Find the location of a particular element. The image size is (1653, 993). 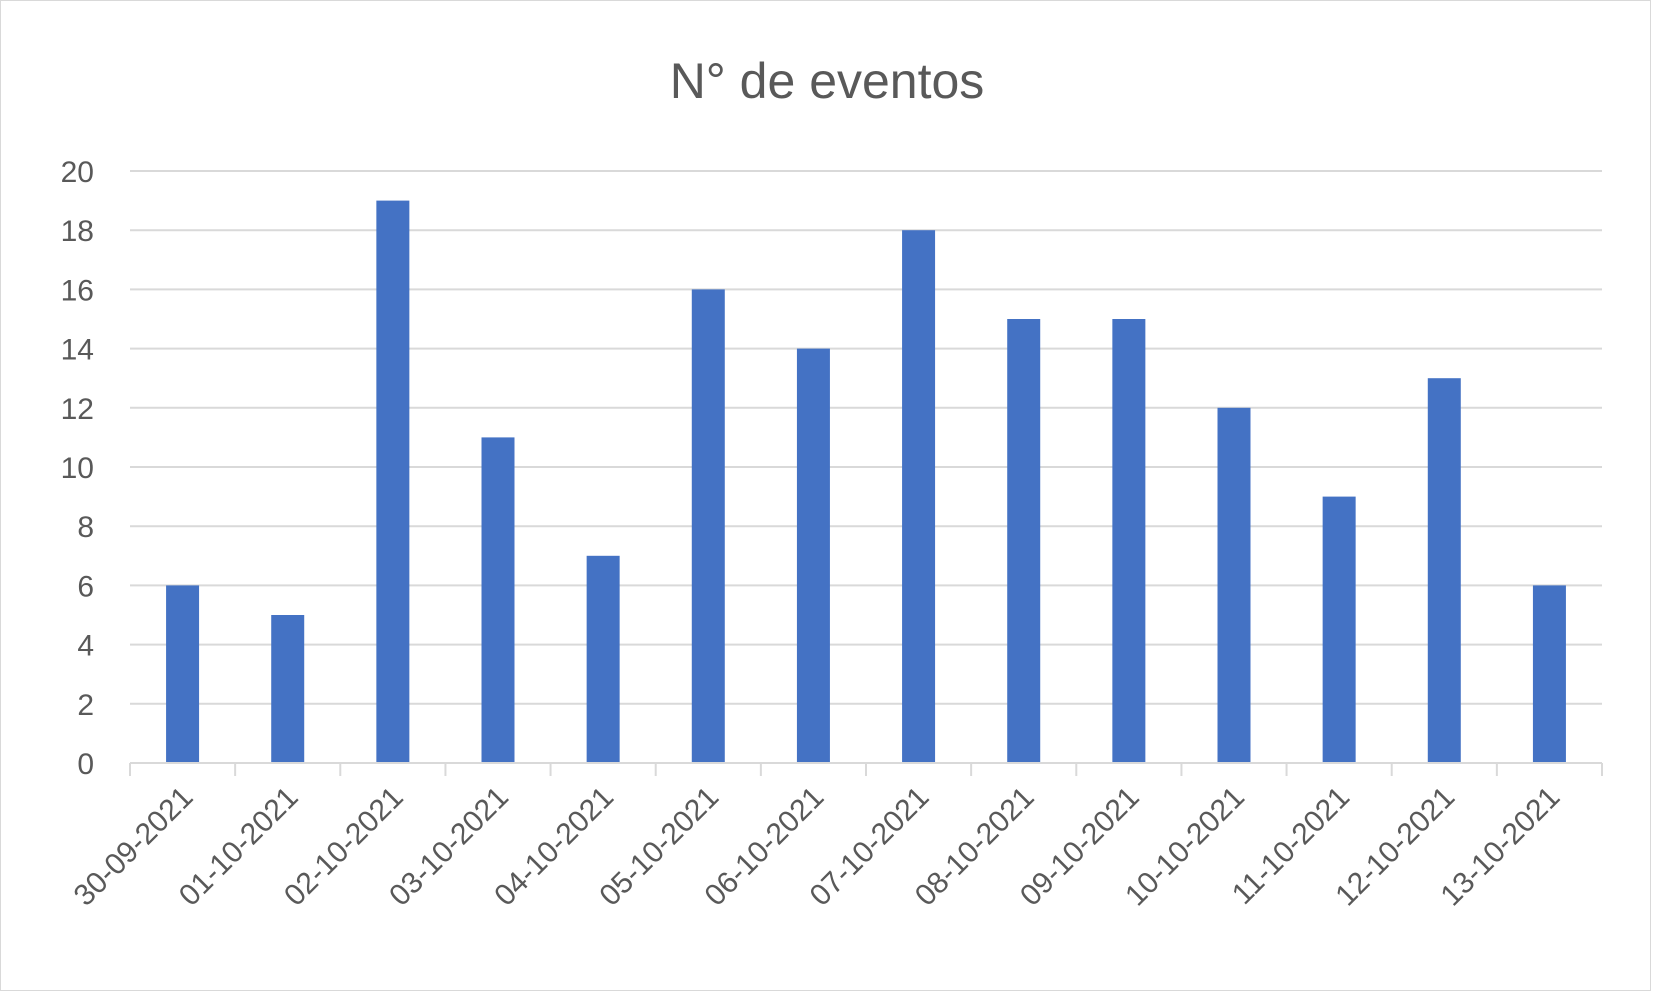

bar-02-10-2021 is located at coordinates (393, 482).